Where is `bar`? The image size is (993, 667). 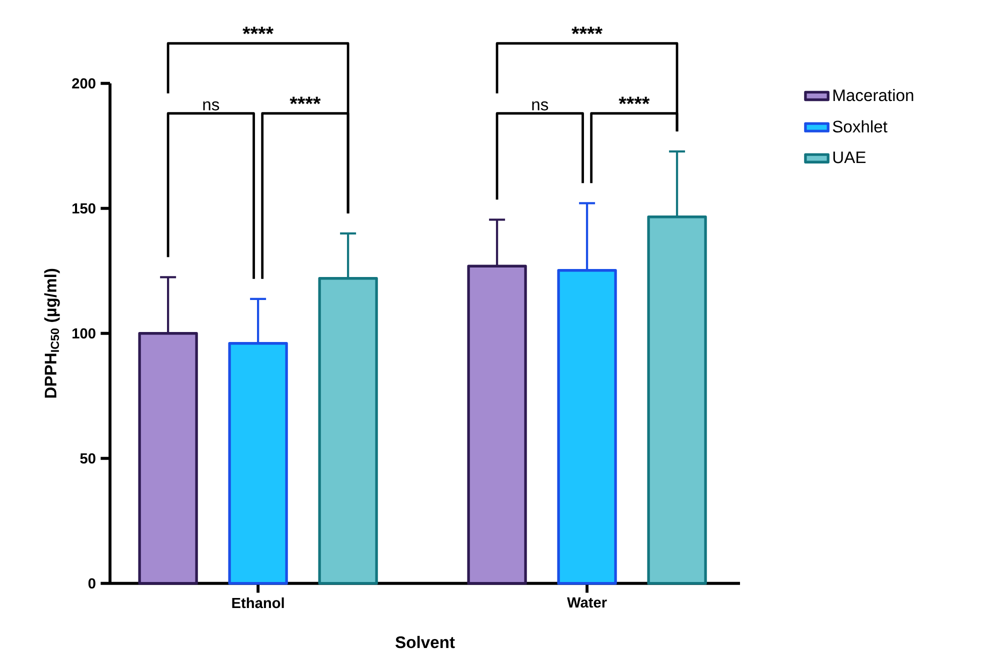
bar is located at coordinates (497, 424).